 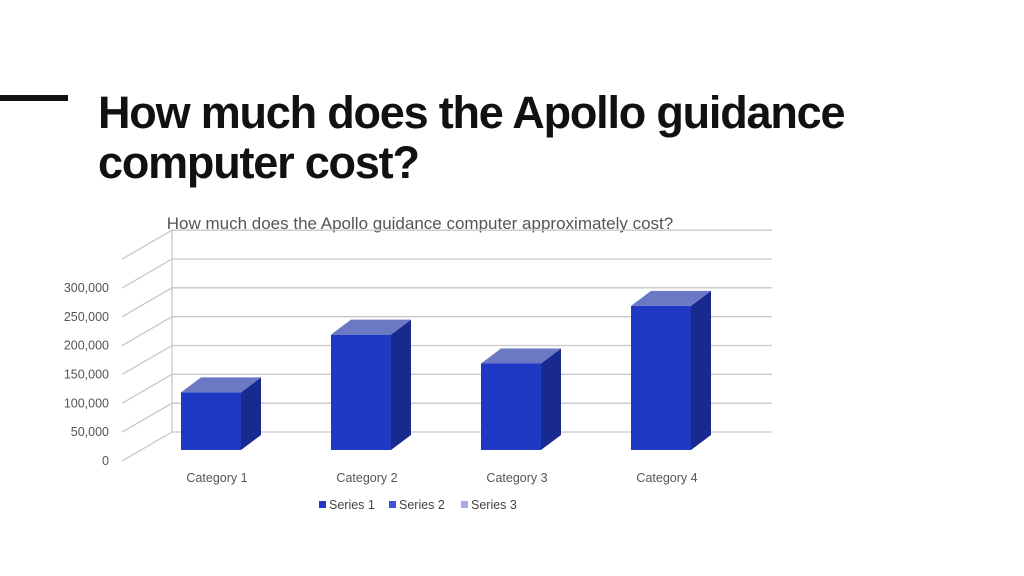 What do you see at coordinates (366, 478) in the screenshot?
I see `category-label: Category 2` at bounding box center [366, 478].